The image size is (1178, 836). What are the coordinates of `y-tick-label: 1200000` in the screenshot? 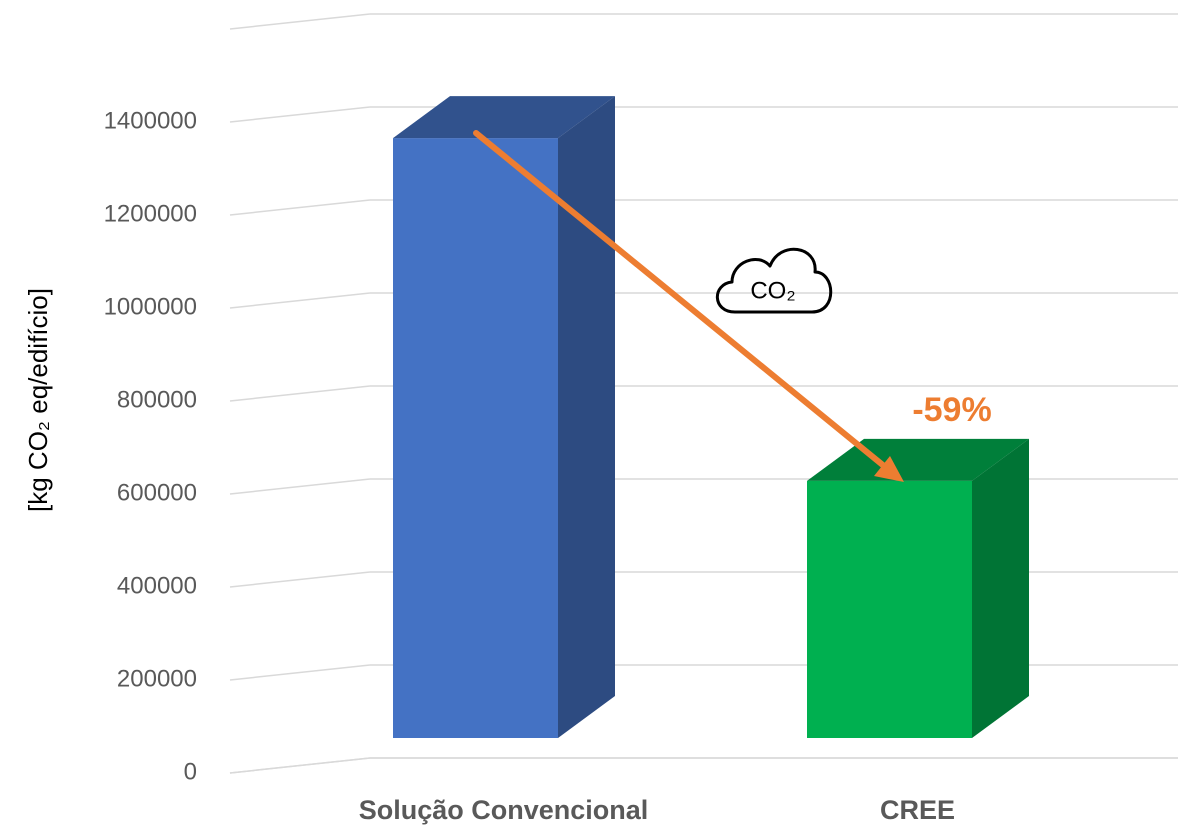 It's located at (150, 213).